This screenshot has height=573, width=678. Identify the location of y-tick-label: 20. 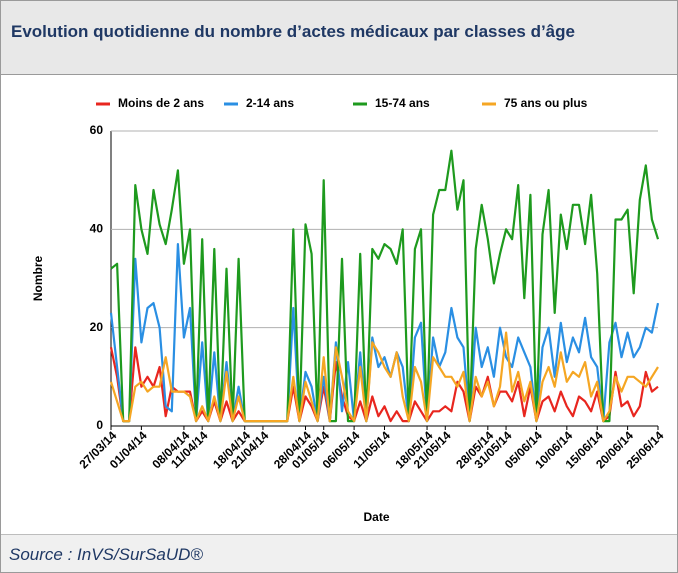
(97, 327).